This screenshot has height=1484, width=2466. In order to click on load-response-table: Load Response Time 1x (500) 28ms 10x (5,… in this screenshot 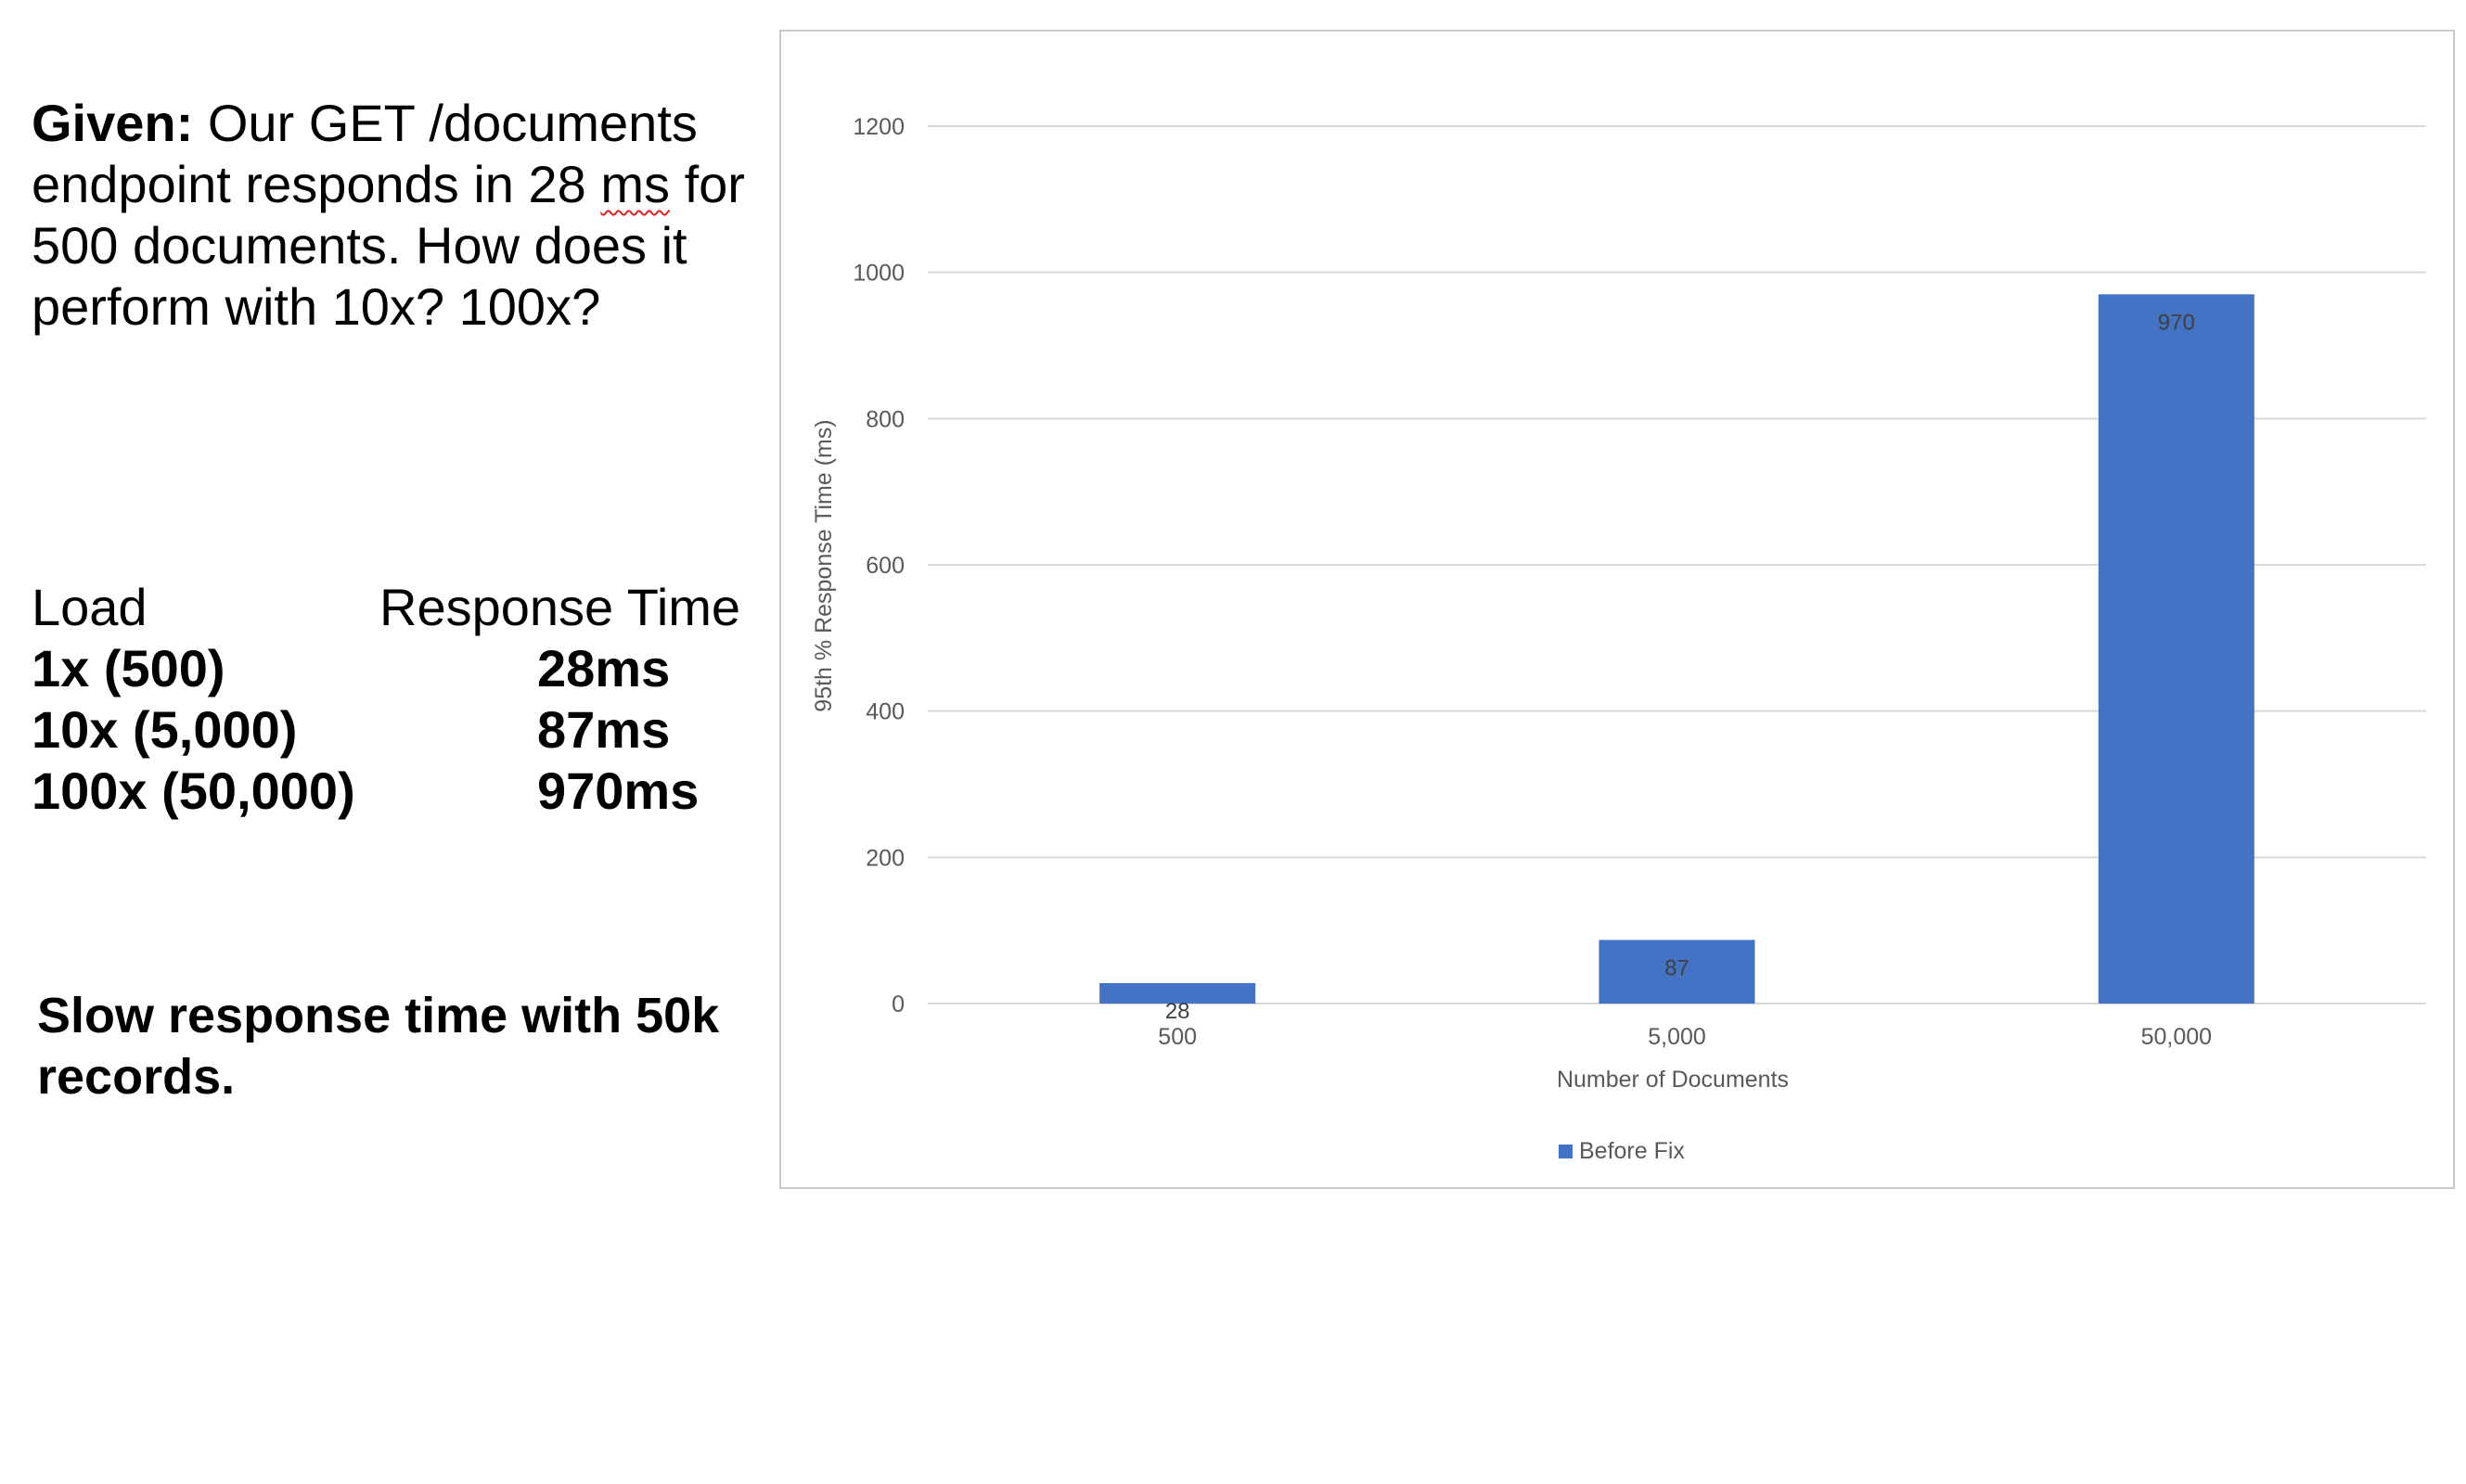, I will do `click(386, 699)`.